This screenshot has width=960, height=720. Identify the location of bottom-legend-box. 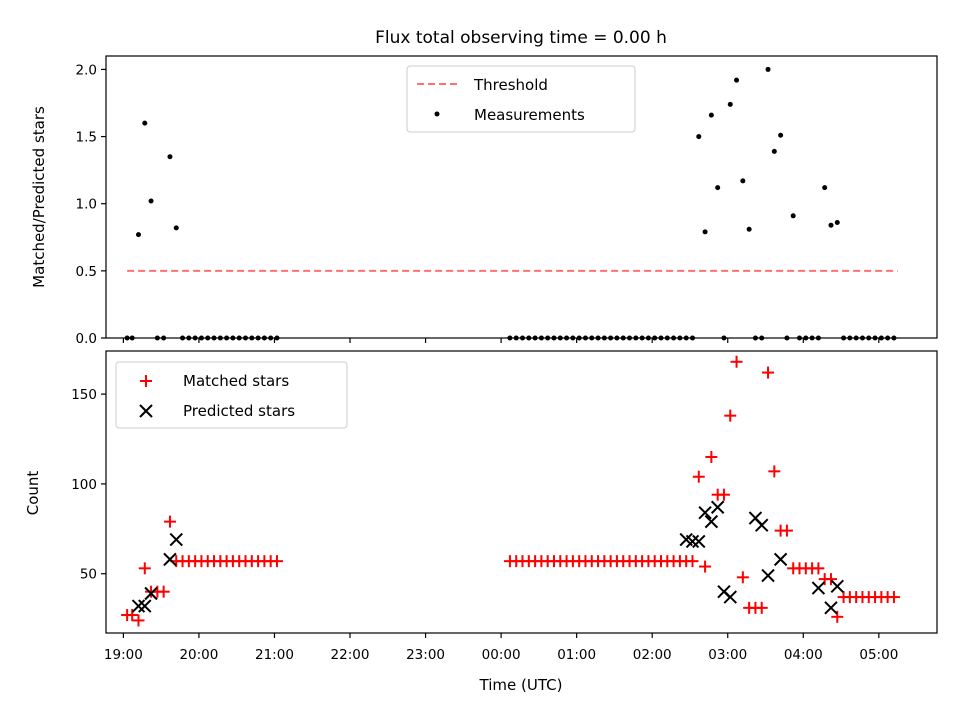
(231, 395).